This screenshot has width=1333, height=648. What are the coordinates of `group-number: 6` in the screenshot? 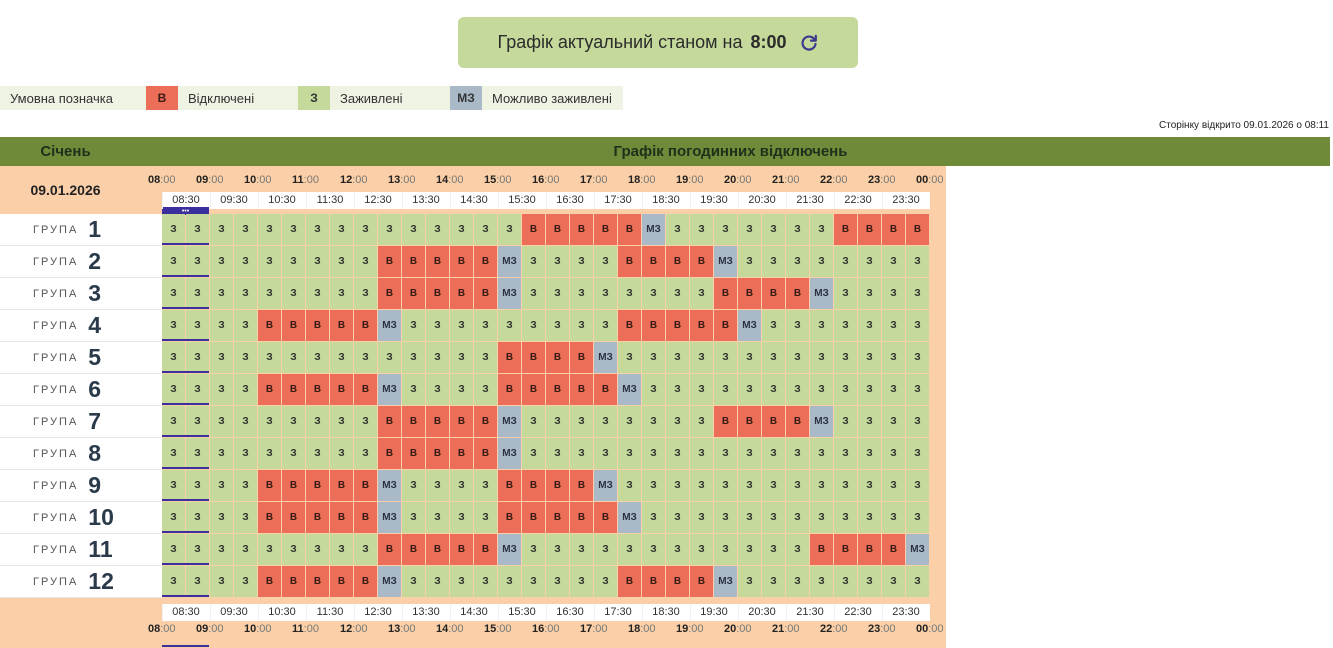 It's located at (95, 389).